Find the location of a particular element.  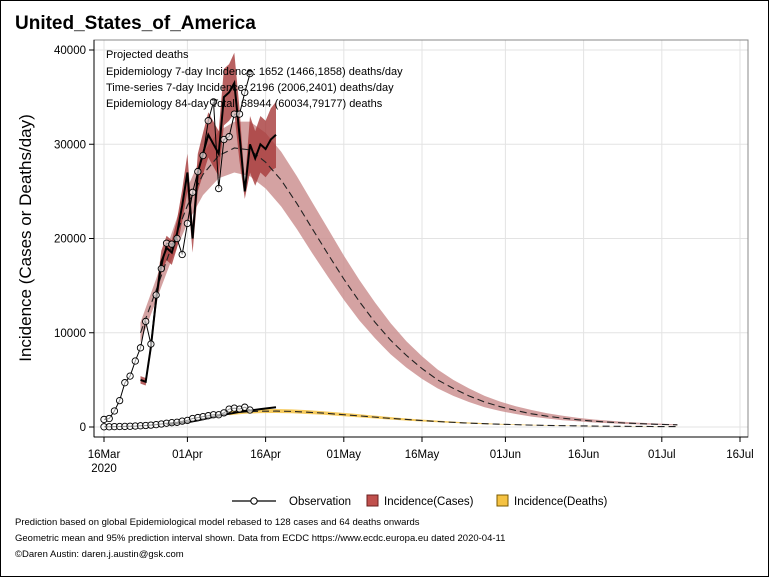

observation-markers is located at coordinates (177, 250).